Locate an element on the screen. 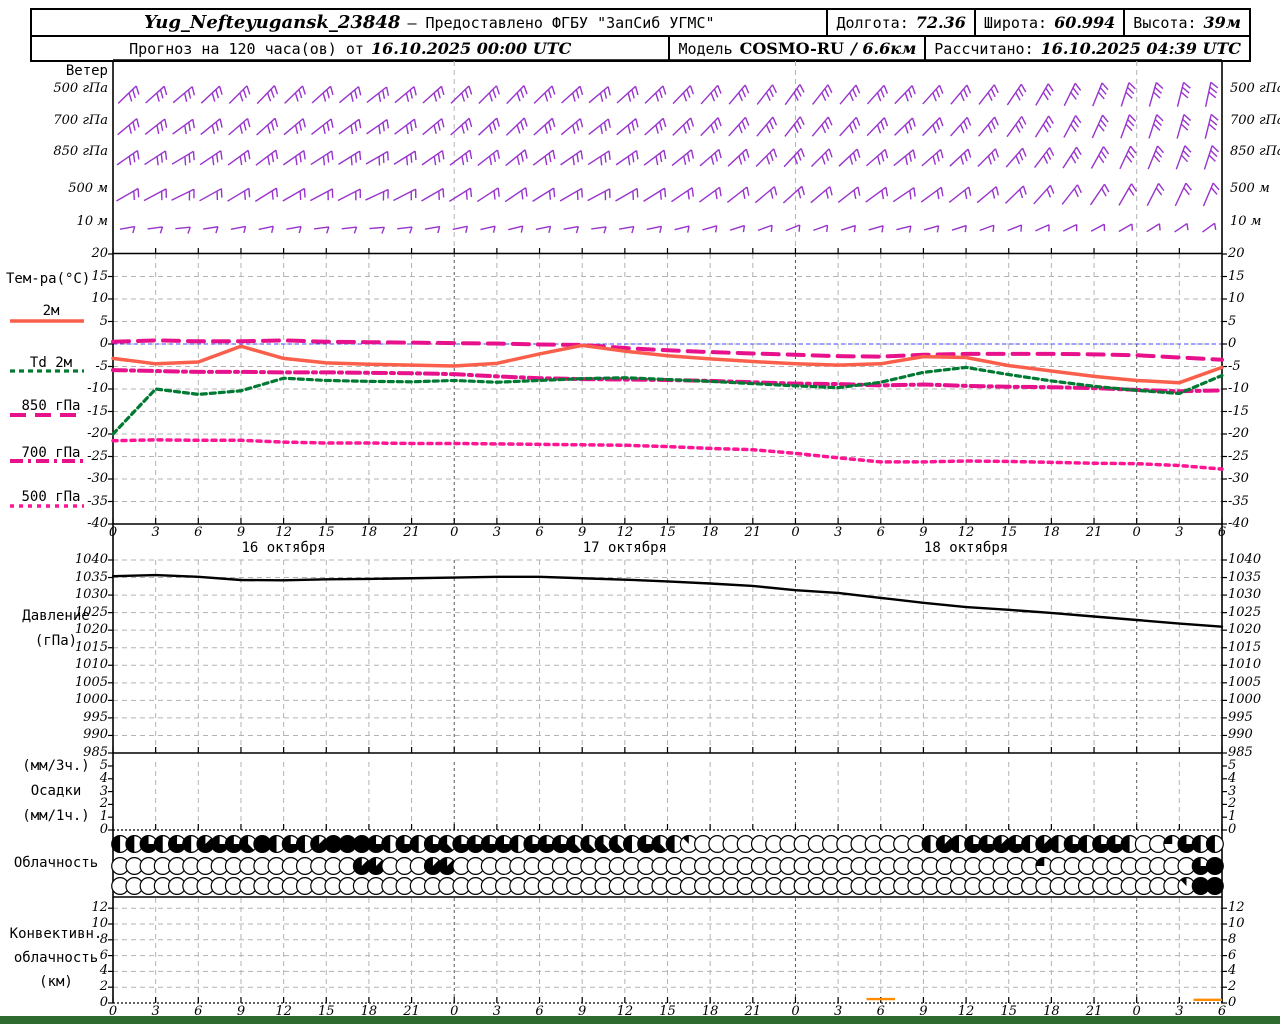 The width and height of the screenshot is (1280, 1024). temp-tick-right: -10 is located at coordinates (1238, 388).